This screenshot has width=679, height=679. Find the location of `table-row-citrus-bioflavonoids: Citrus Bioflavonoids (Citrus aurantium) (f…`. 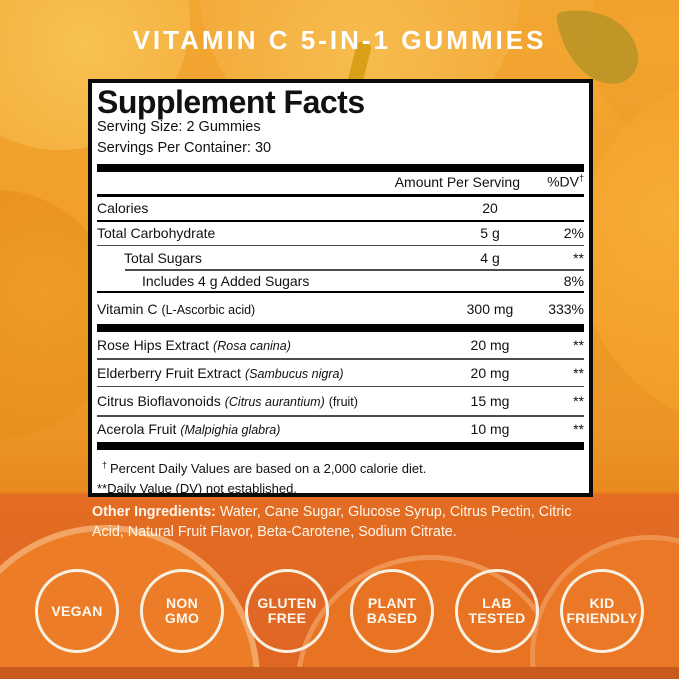

table-row-citrus-bioflavonoids: Citrus Bioflavonoids (Citrus aurantium) (f… is located at coordinates (340, 401).